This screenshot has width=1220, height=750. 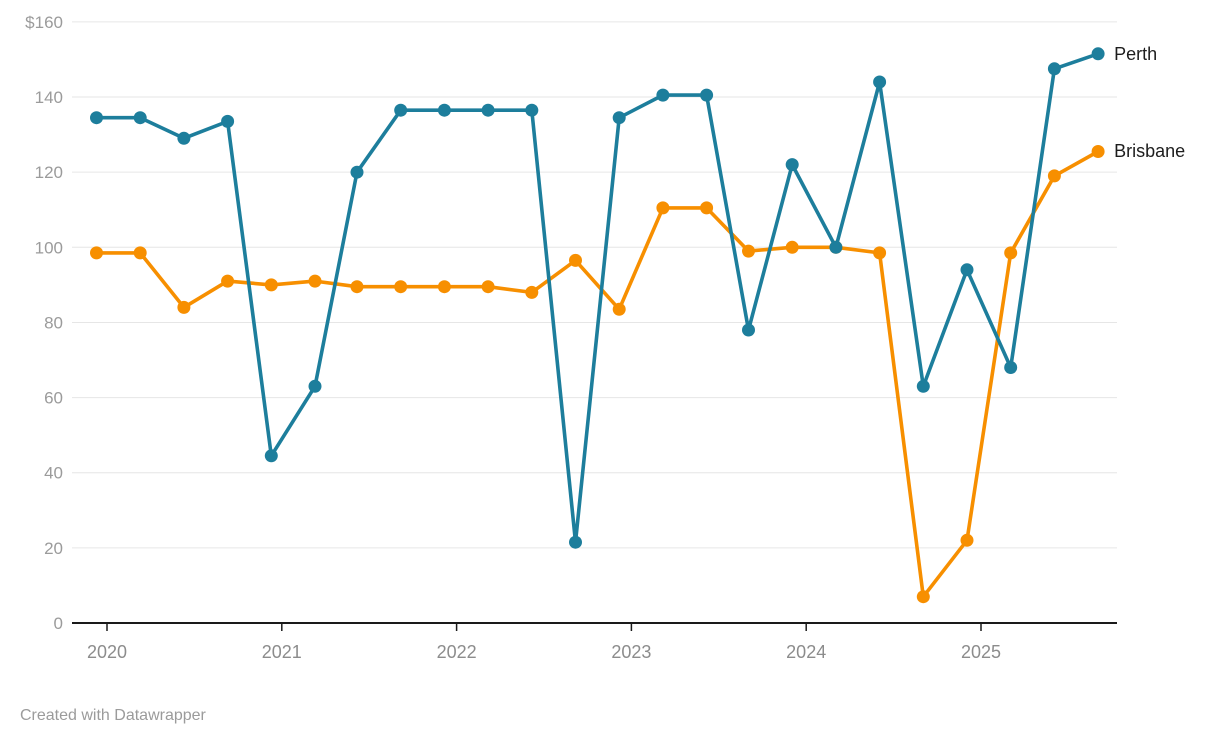 I want to click on x-axis-tick-label: 2025, so click(x=981, y=652).